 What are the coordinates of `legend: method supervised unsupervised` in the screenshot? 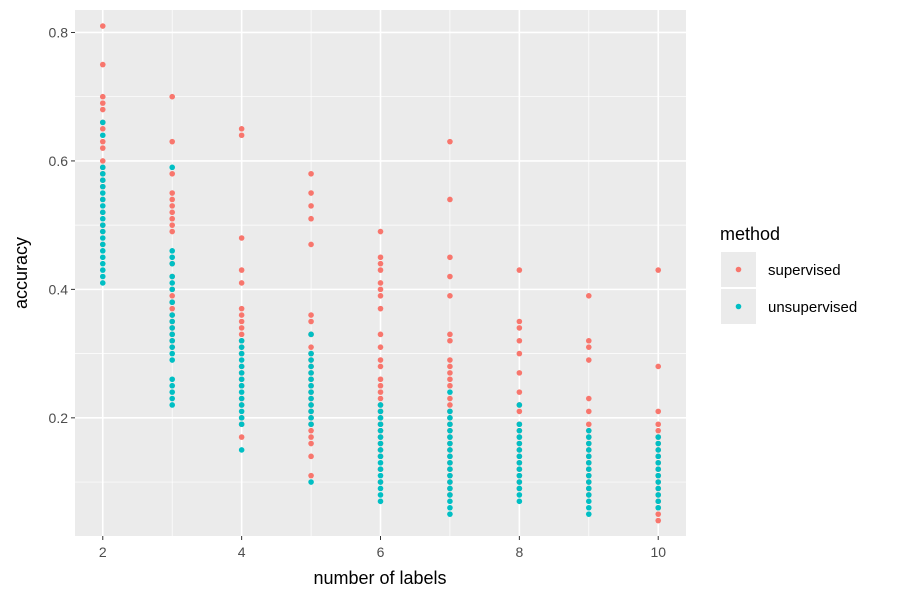 It's located at (788, 274).